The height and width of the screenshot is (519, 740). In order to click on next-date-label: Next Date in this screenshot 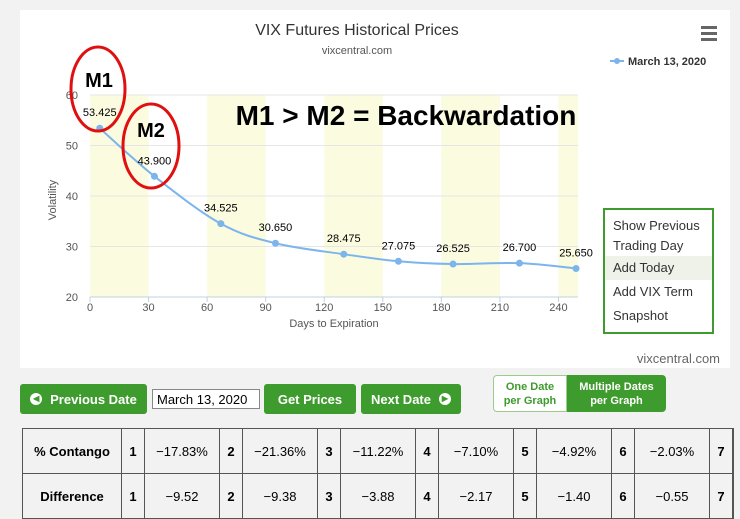, I will do `click(401, 399)`.